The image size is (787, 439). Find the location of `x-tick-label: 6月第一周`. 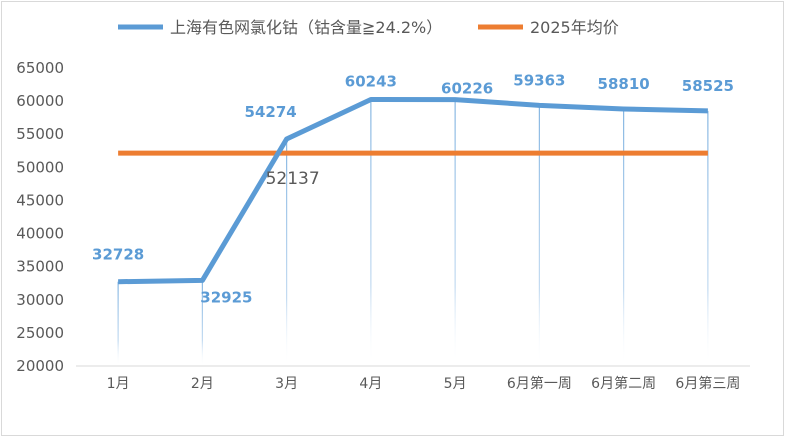

x-tick-label: 6月第一周 is located at coordinates (539, 383).